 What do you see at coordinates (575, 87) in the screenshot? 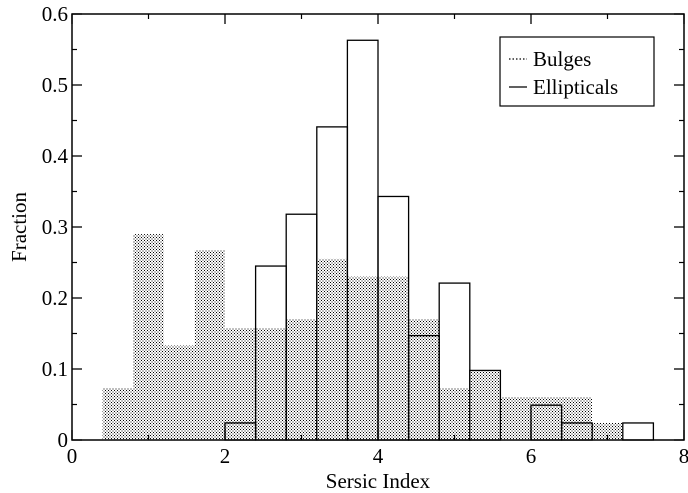
I see `legend-label-ellipticals: Ellipticals` at bounding box center [575, 87].